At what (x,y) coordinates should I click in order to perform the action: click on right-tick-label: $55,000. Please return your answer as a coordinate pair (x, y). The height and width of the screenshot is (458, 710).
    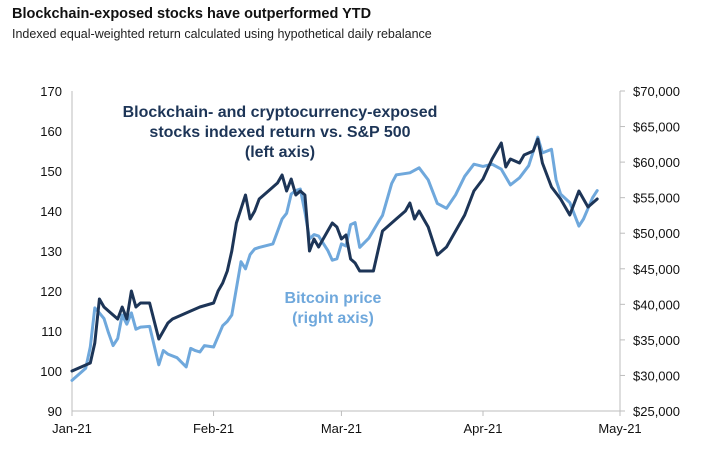
    Looking at the image, I should click on (656, 198).